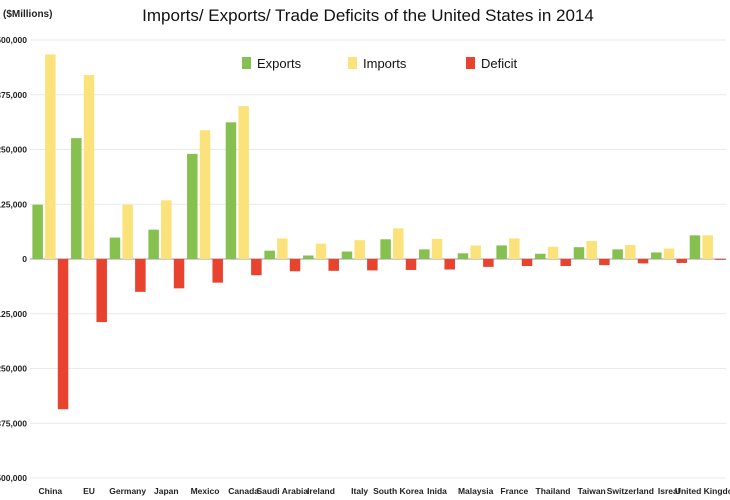 This screenshot has height=500, width=730. I want to click on bar-deficit-japan, so click(179, 274).